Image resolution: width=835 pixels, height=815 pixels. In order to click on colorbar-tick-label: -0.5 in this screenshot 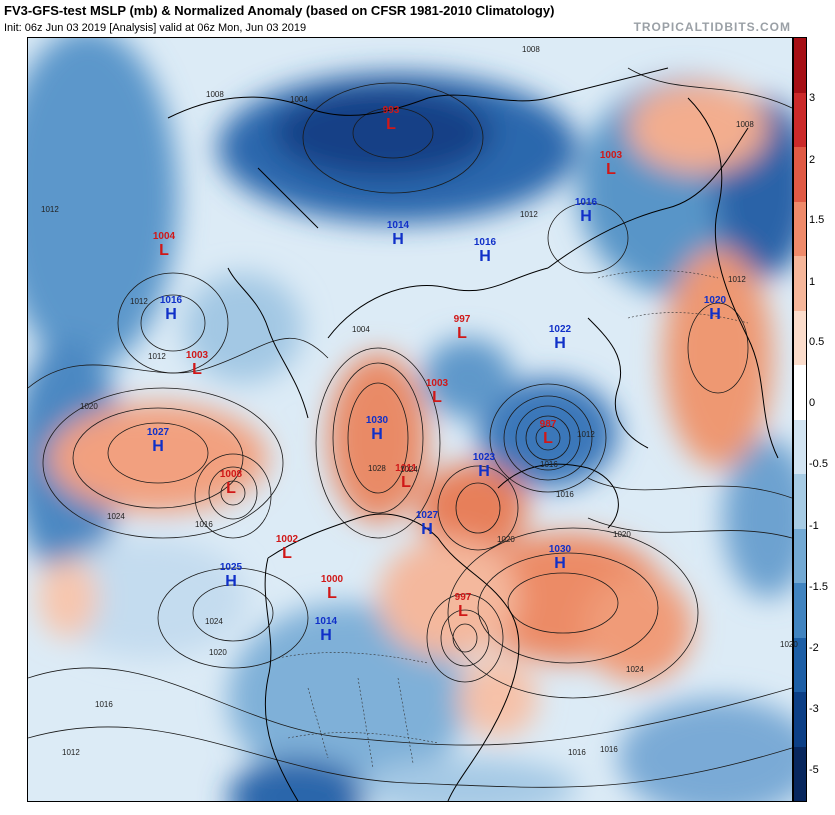, I will do `click(818, 464)`.